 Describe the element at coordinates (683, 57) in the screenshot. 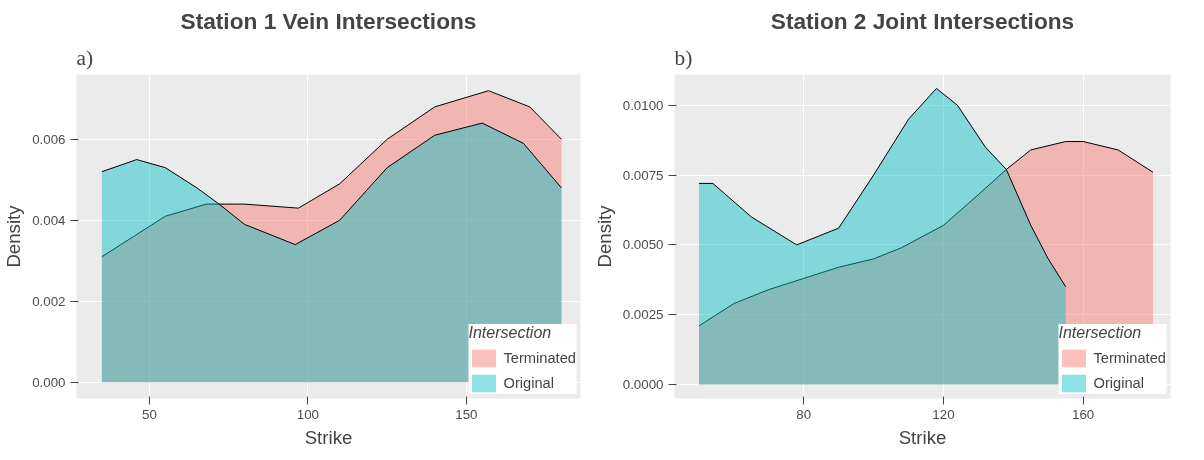

I see `text: b)` at that location.